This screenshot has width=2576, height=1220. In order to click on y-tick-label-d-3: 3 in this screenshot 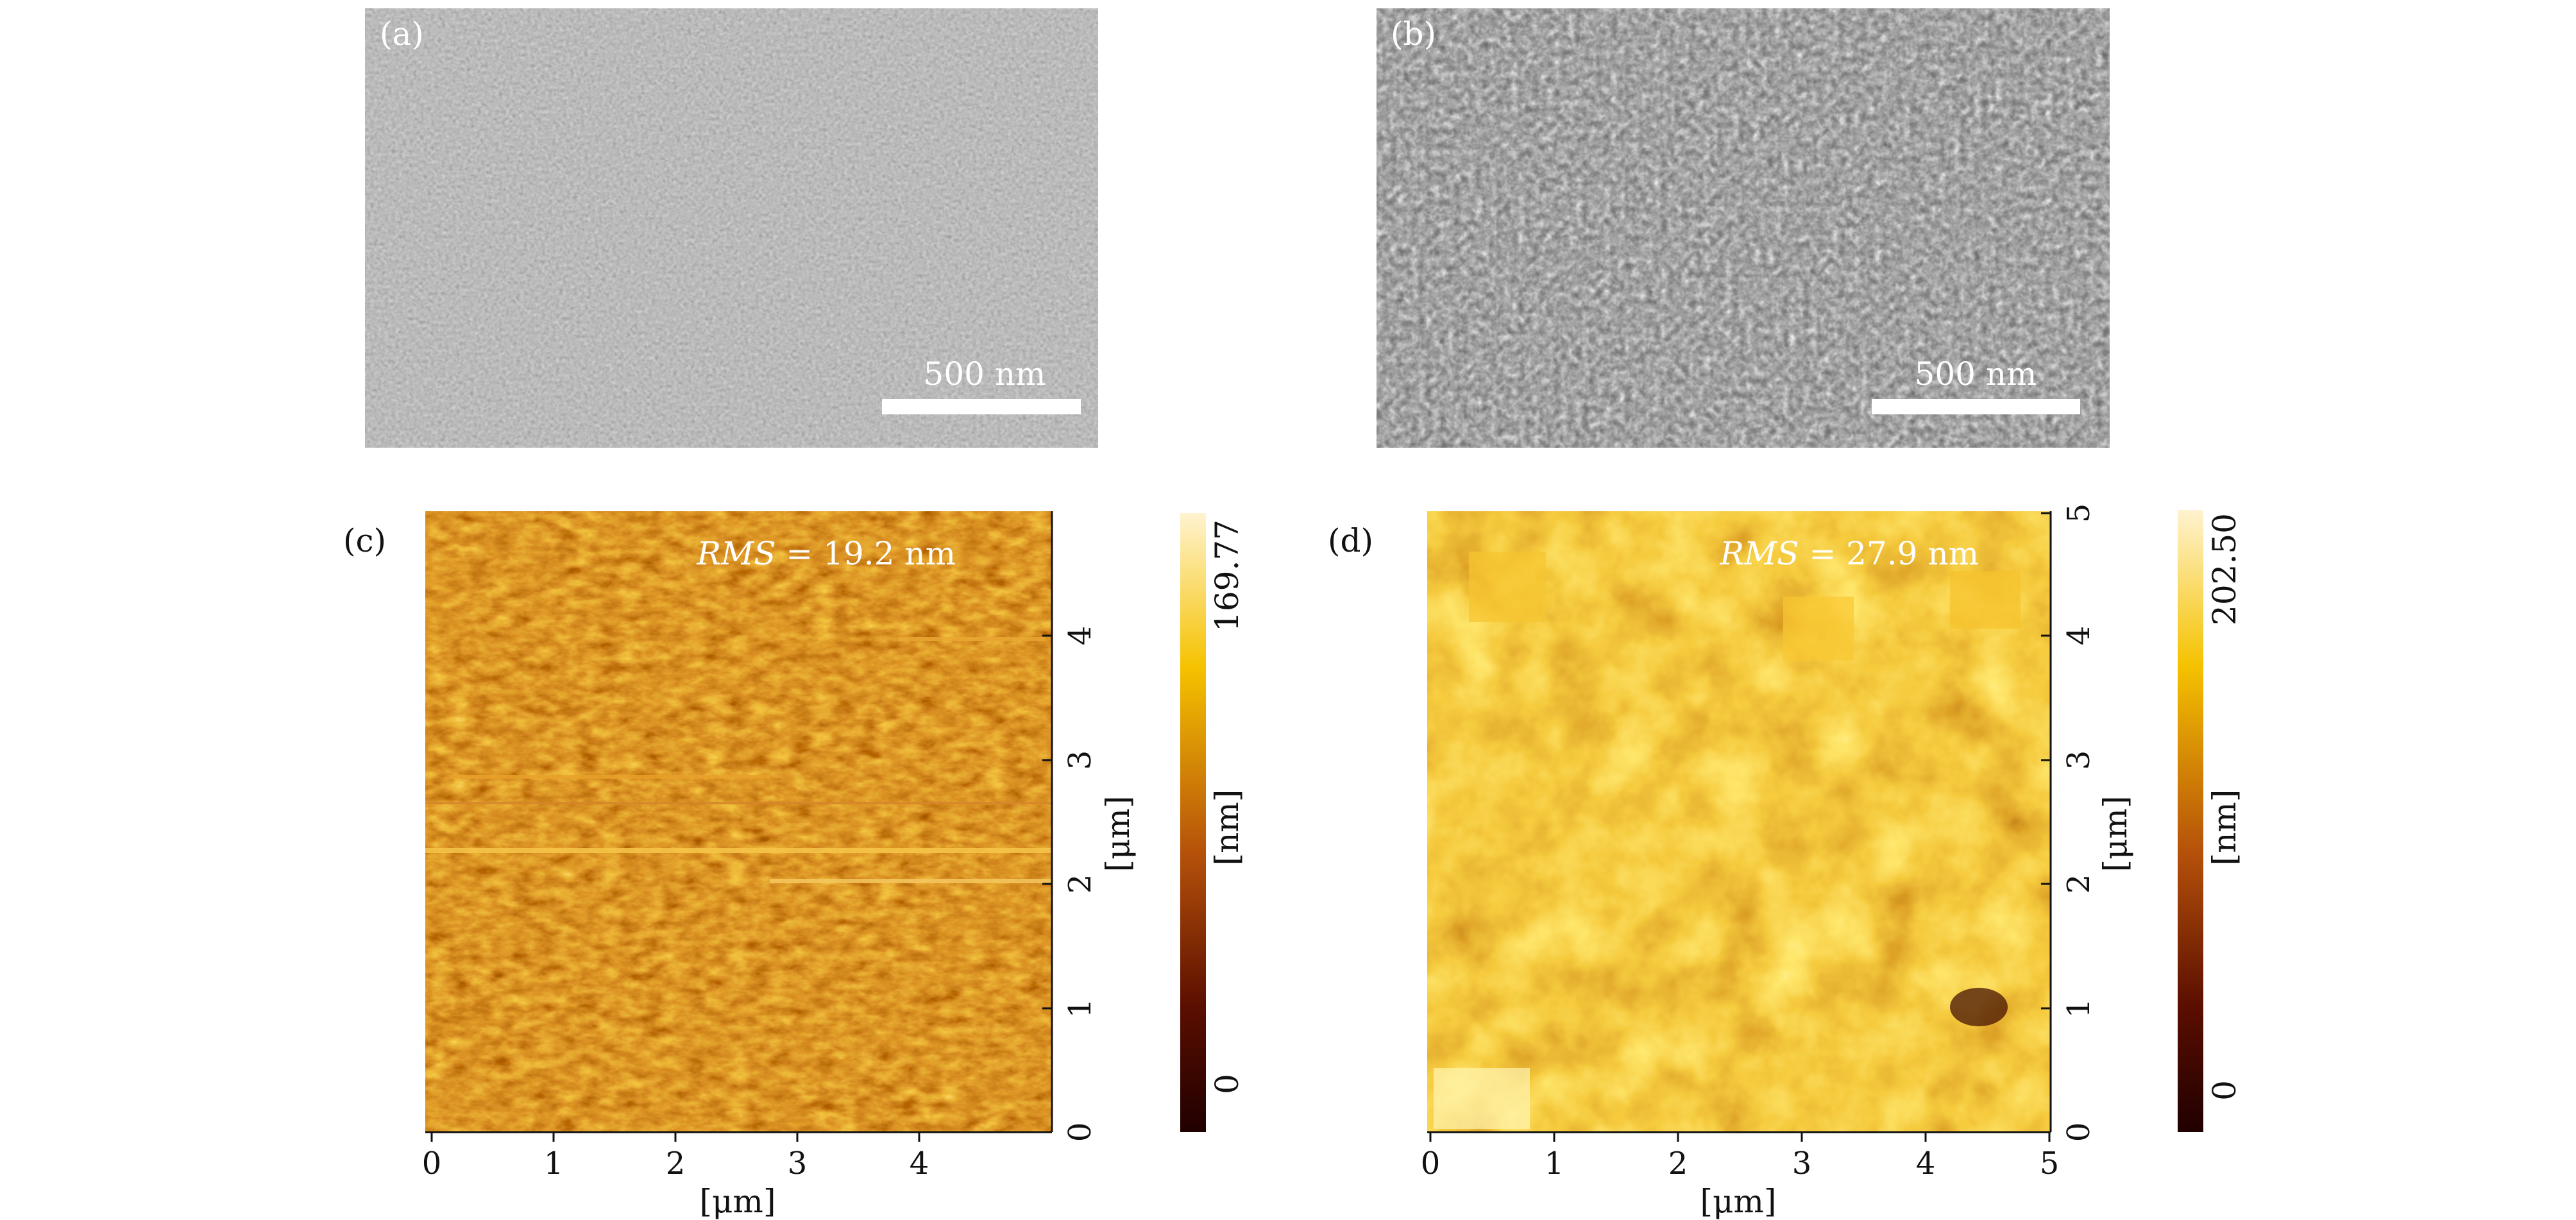, I will do `click(2079, 760)`.